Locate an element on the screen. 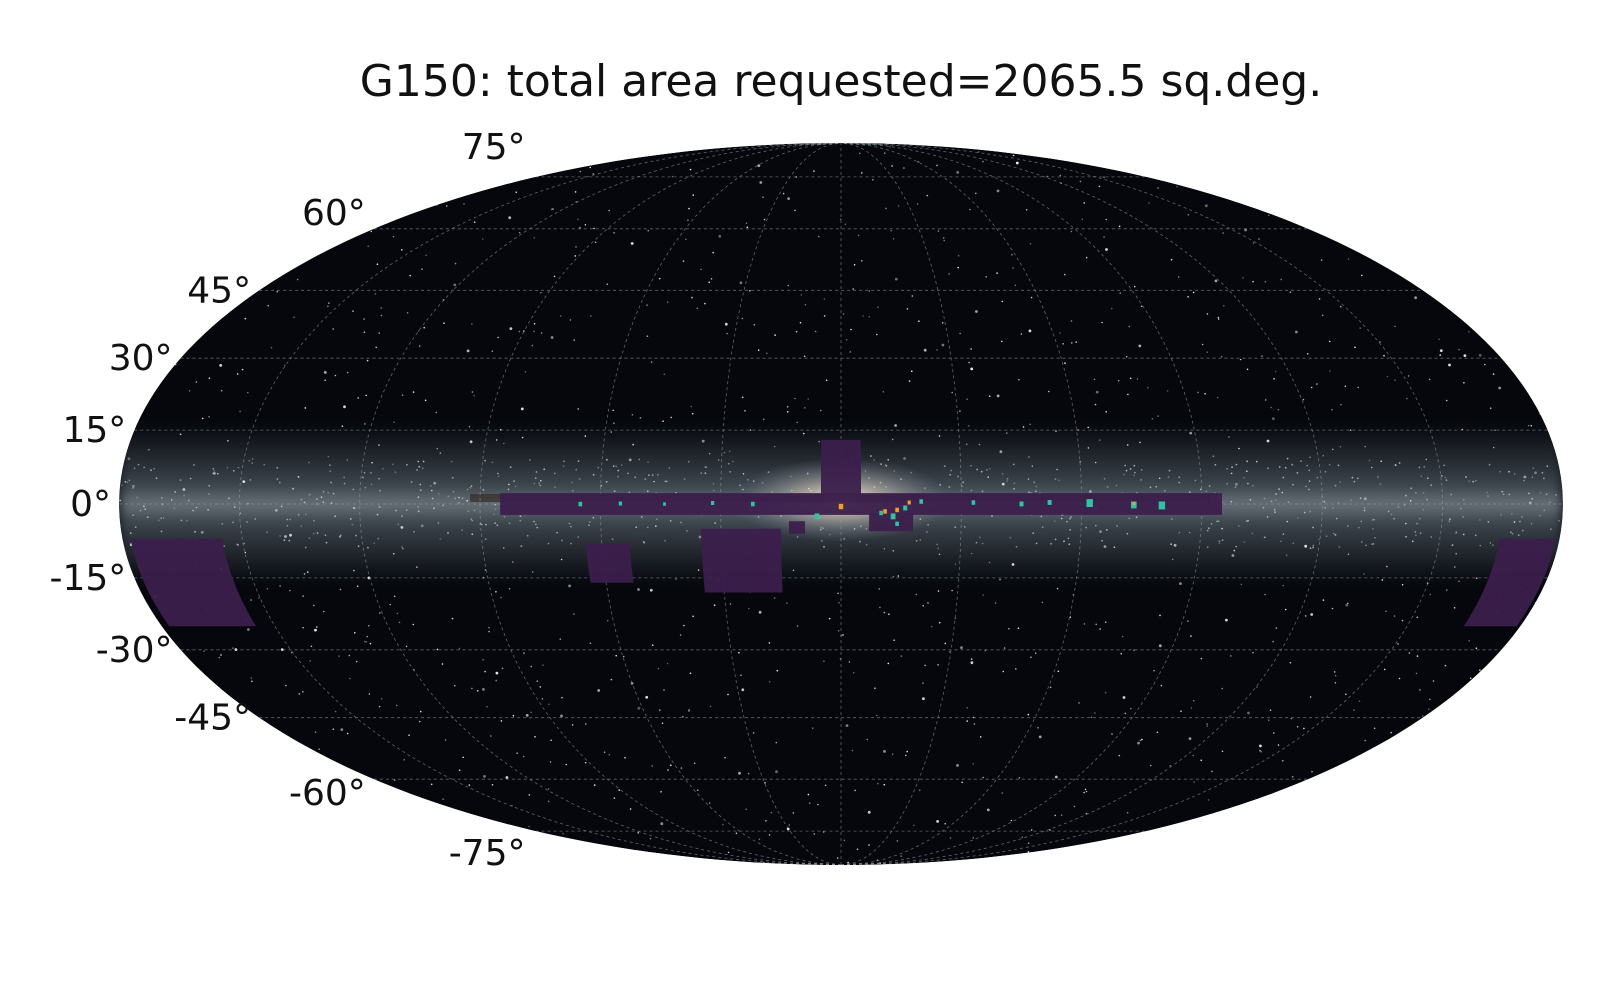  coverage-patch-mid is located at coordinates (905, 508).